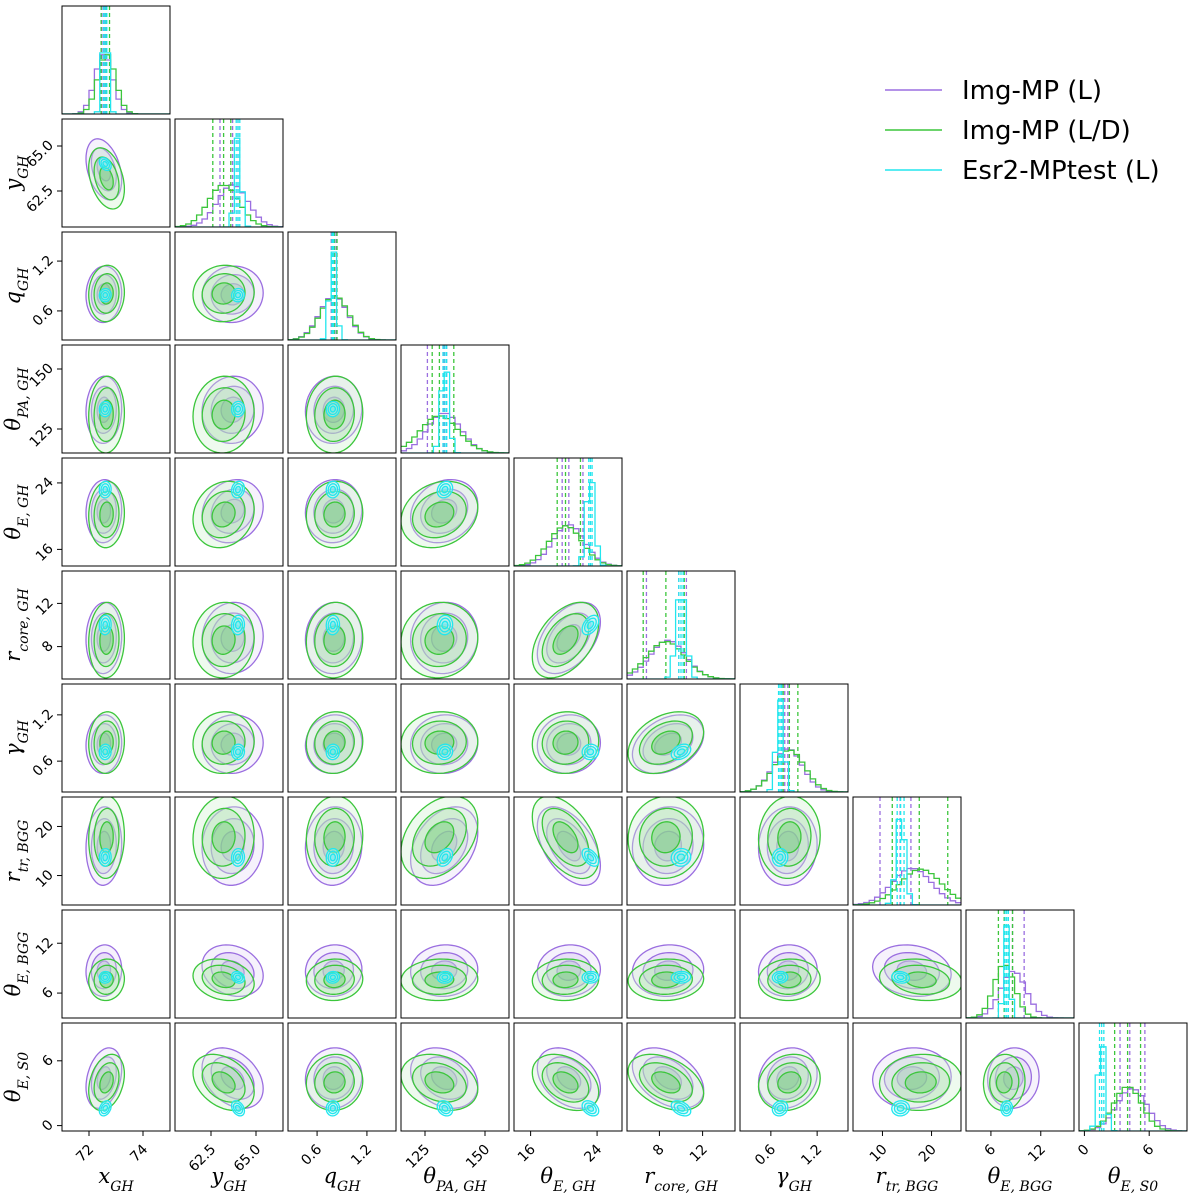 Image resolution: width=1200 pixels, height=1196 pixels. I want to click on y-tick-label-6-0: 0.6, so click(43, 766).